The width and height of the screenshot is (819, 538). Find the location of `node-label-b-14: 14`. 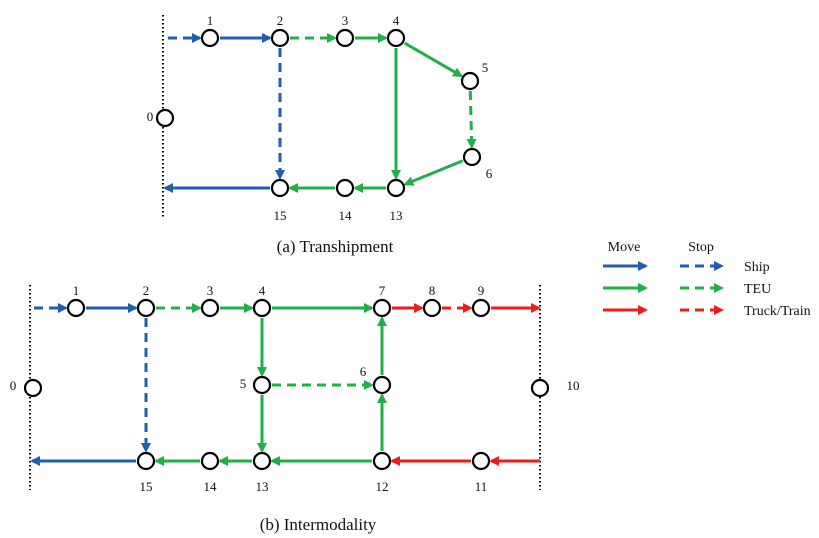

node-label-b-14: 14 is located at coordinates (211, 486).